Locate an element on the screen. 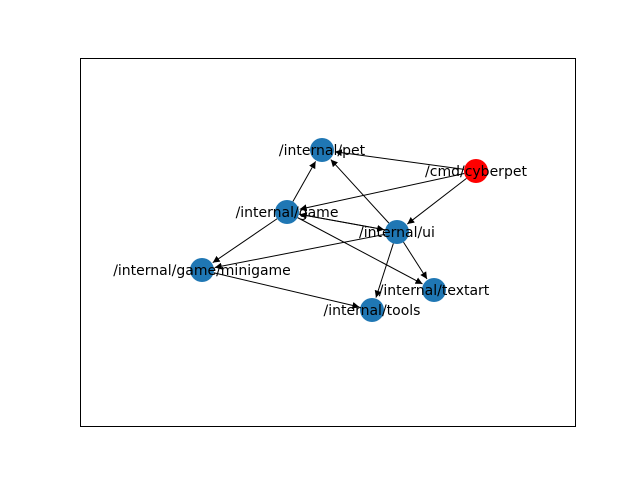 The width and height of the screenshot is (640, 480). edge-ui-to-game is located at coordinates (342, 221).